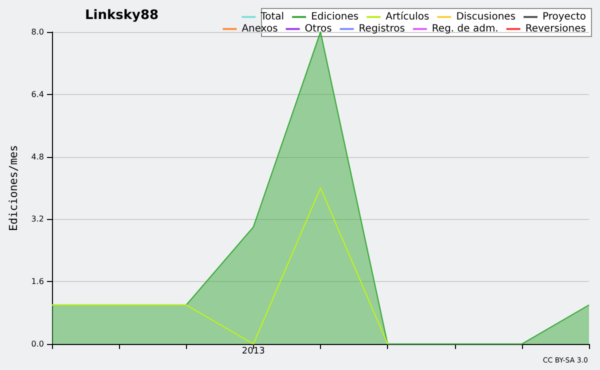 This screenshot has height=370, width=600. Describe the element at coordinates (486, 17) in the screenshot. I see `legend-label: Discusiones` at that location.